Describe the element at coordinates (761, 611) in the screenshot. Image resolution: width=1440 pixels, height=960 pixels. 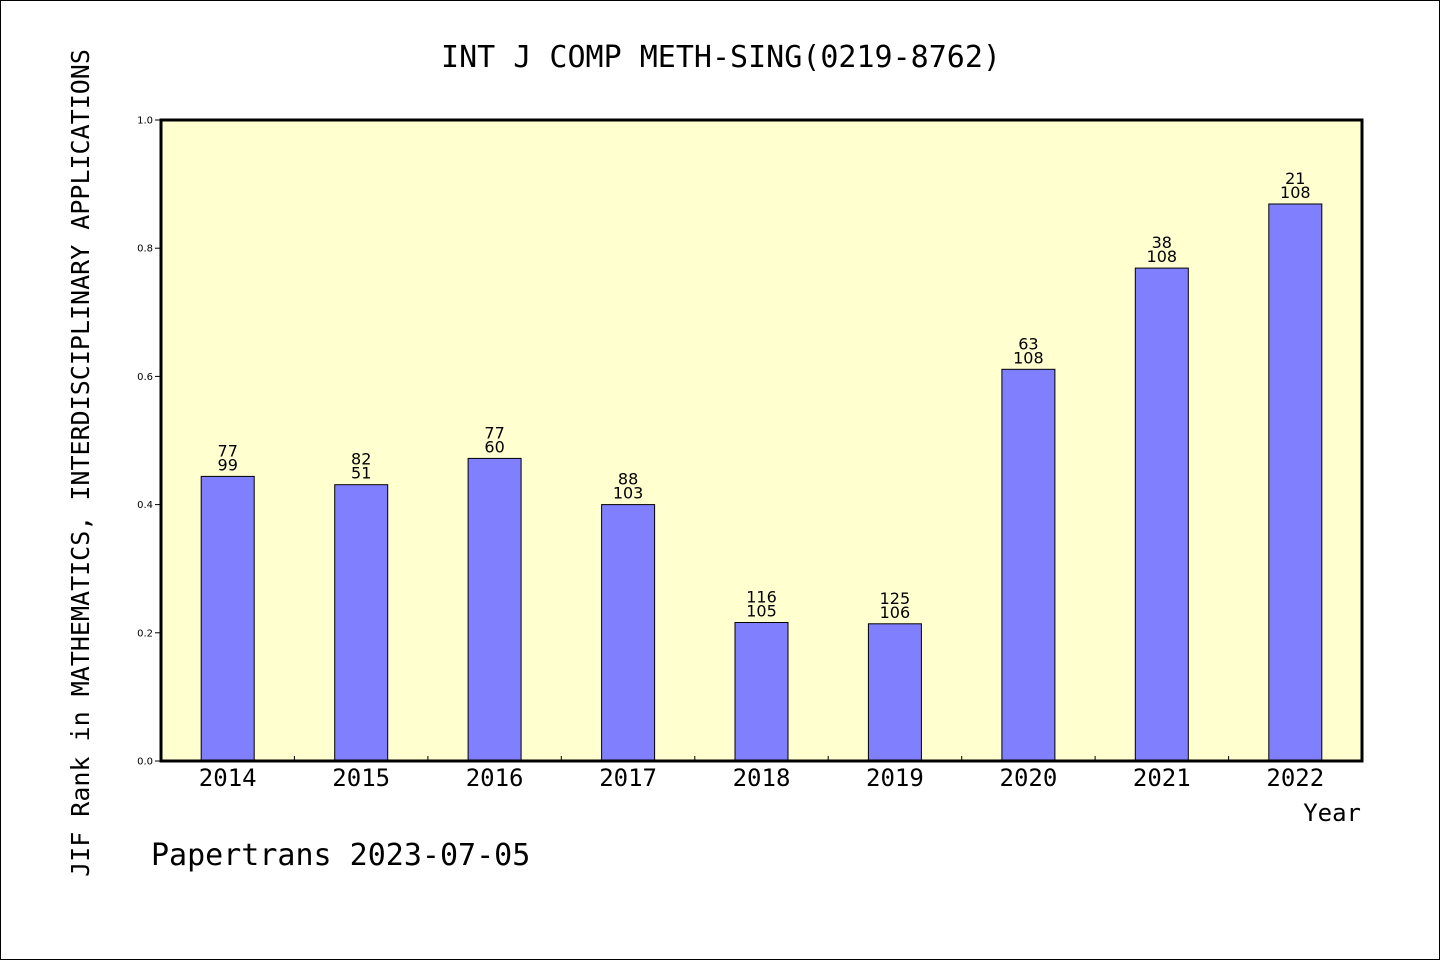
I see `bar-total-label: 105` at that location.